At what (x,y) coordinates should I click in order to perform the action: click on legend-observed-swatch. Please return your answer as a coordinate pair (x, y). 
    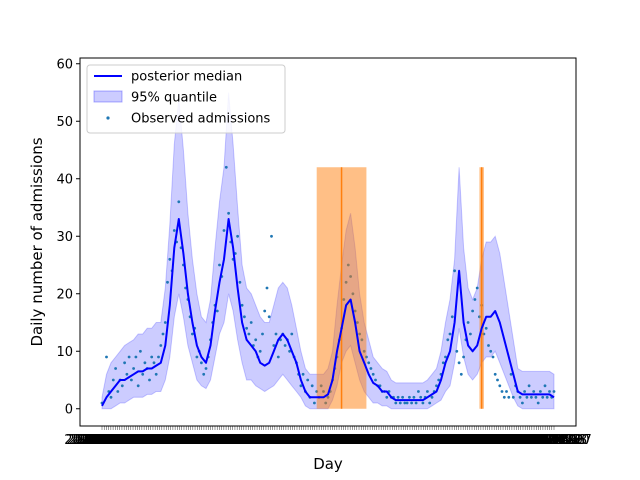
    Looking at the image, I should click on (108, 118).